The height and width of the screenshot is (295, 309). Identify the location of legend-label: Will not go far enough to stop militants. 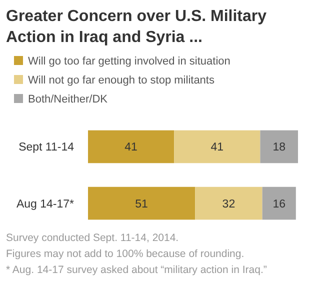
(121, 80).